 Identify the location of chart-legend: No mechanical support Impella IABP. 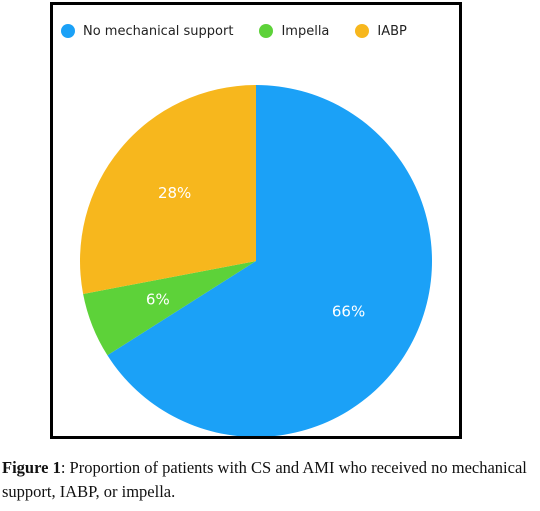
(234, 31).